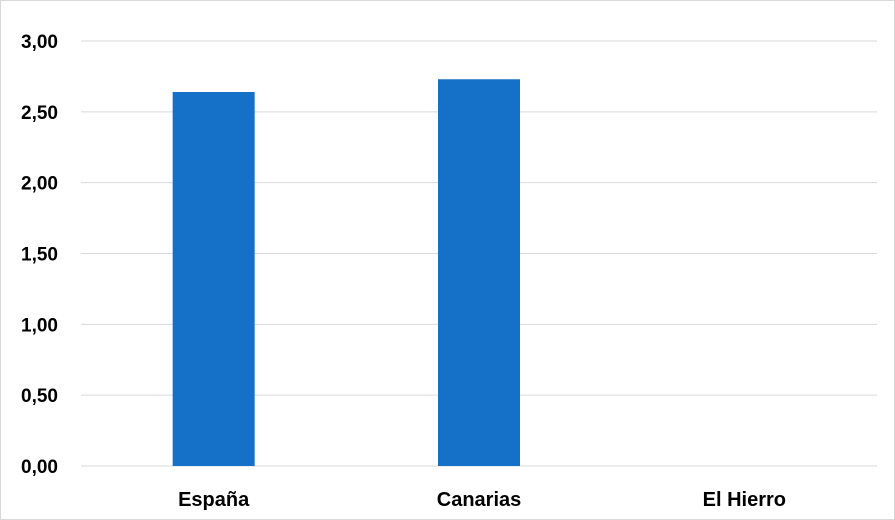 The height and width of the screenshot is (520, 895). Describe the element at coordinates (39, 42) in the screenshot. I see `y-tick-label: 3,00` at that location.